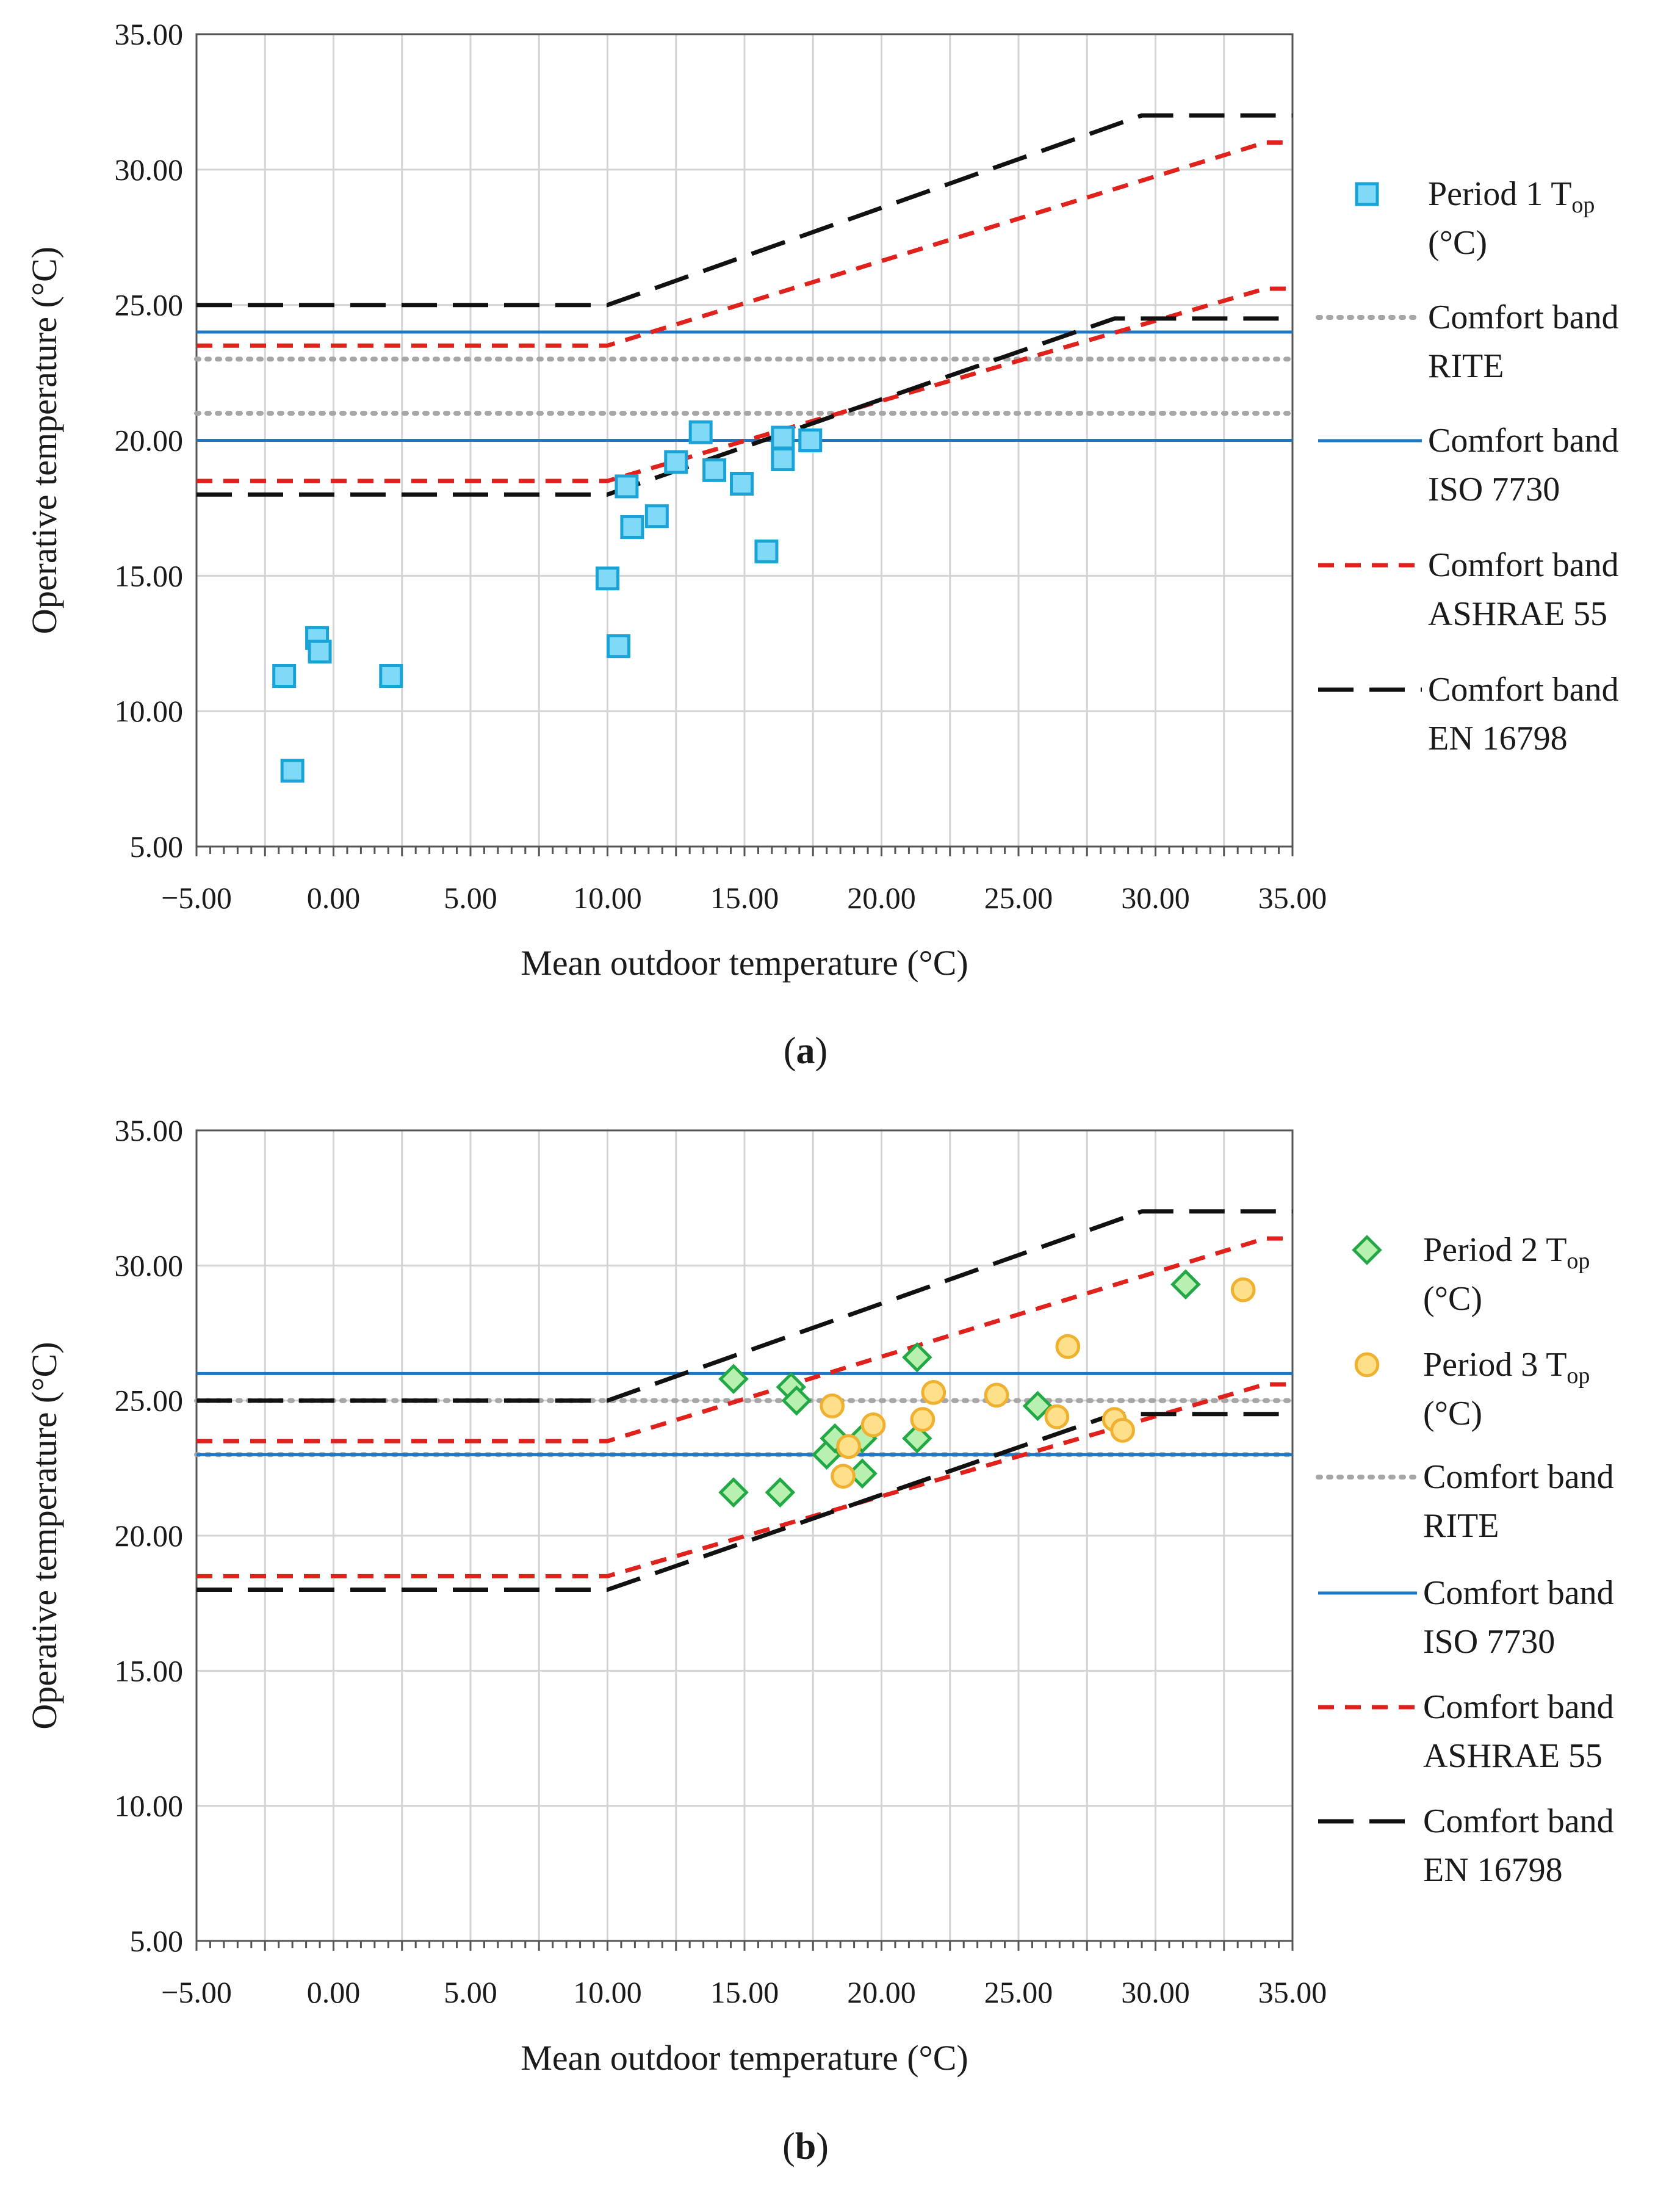  I want to click on legend-label: Period 1 Top, so click(1511, 196).